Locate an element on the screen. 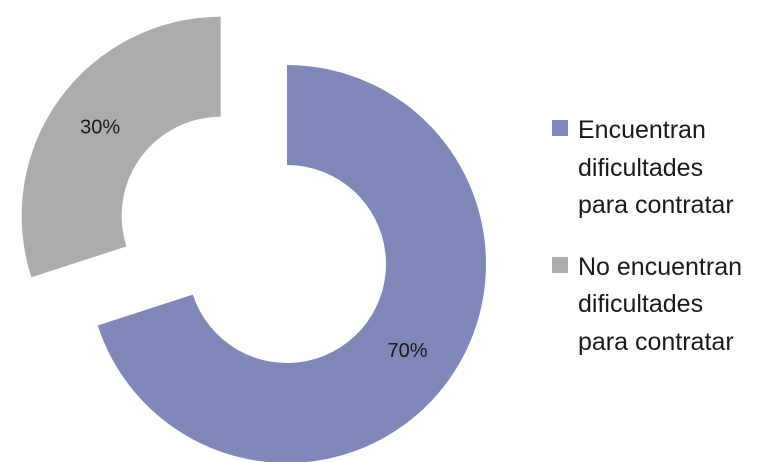  slice-label-no-encuentran: 30% is located at coordinates (100, 128).